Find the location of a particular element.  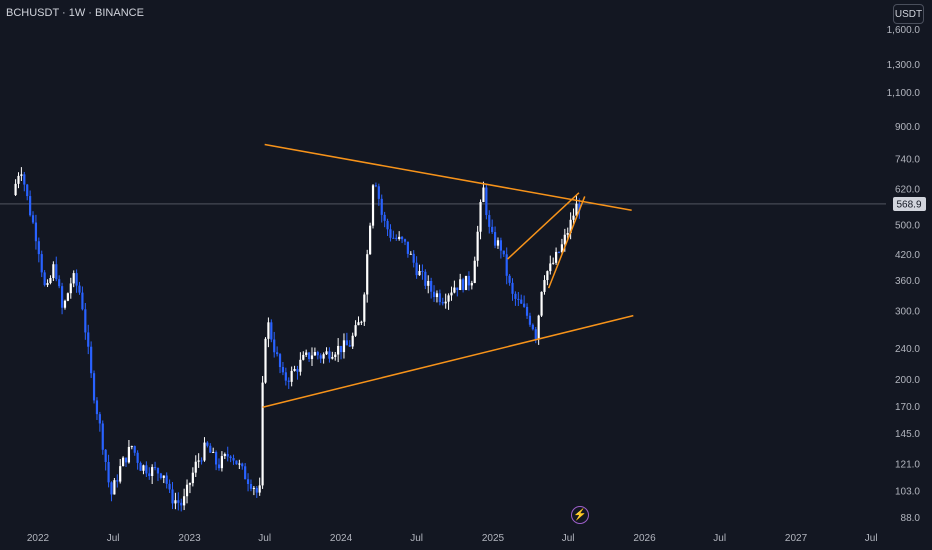

flash-icon: ⚡ is located at coordinates (580, 515).